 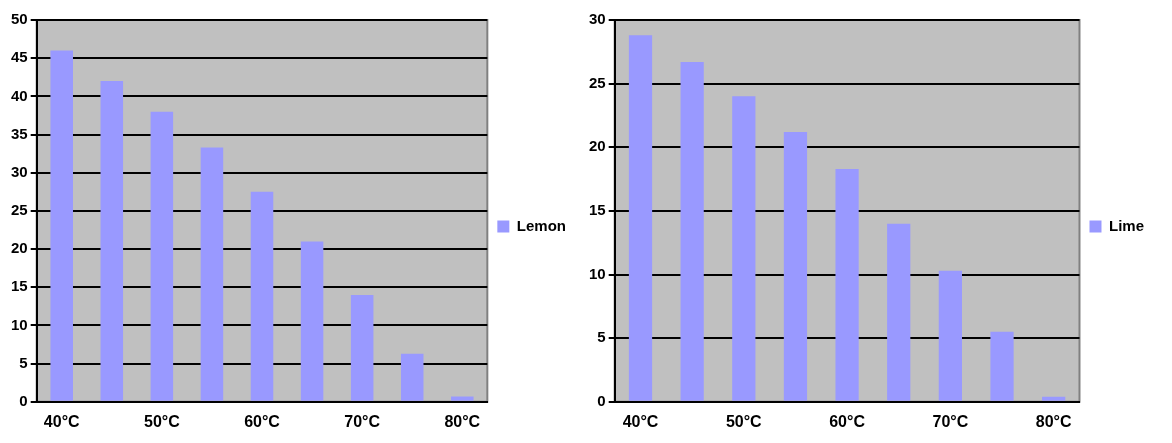 I want to click on y-tick-label: 35, so click(x=19, y=133).